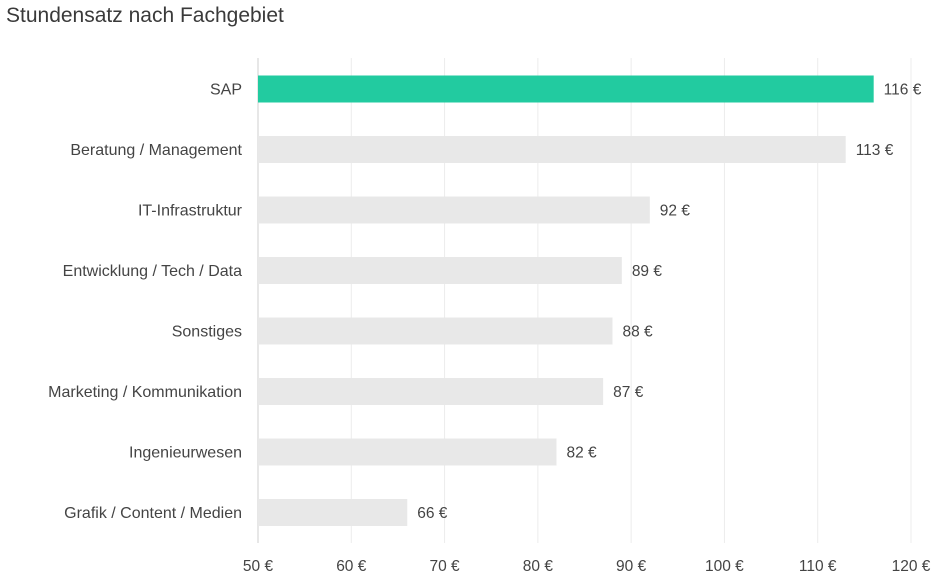 The height and width of the screenshot is (585, 940). Describe the element at coordinates (351, 566) in the screenshot. I see `x-tick-label: 60 €` at that location.